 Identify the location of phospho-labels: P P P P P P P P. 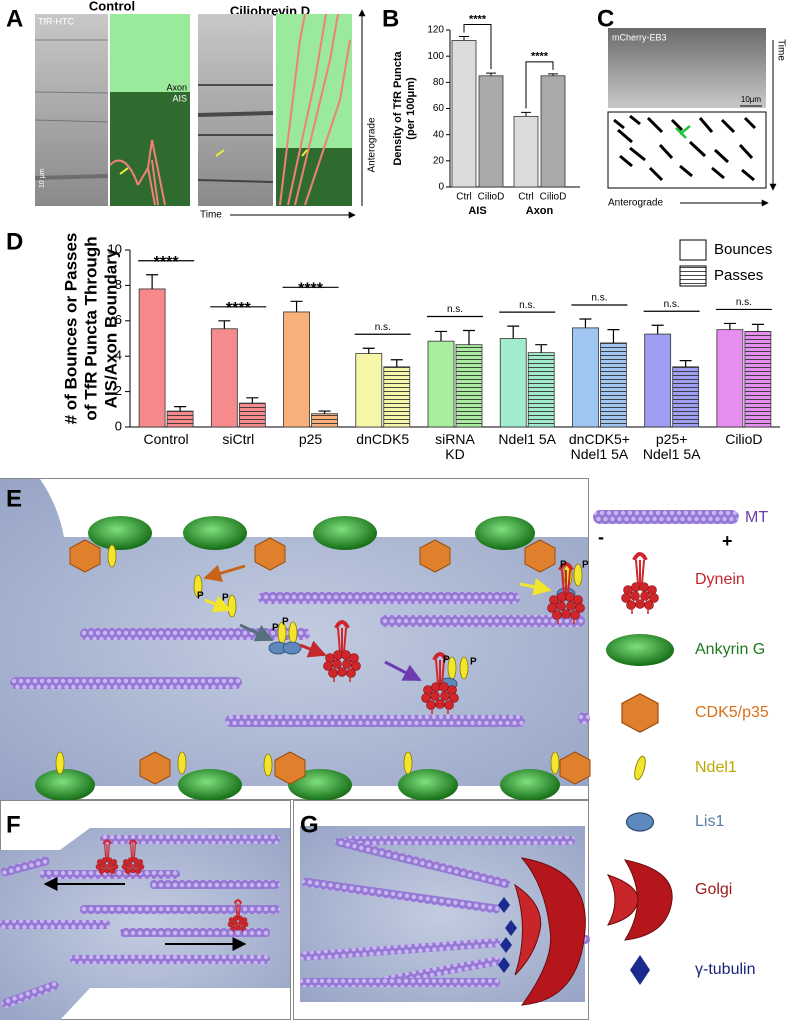
(393, 614).